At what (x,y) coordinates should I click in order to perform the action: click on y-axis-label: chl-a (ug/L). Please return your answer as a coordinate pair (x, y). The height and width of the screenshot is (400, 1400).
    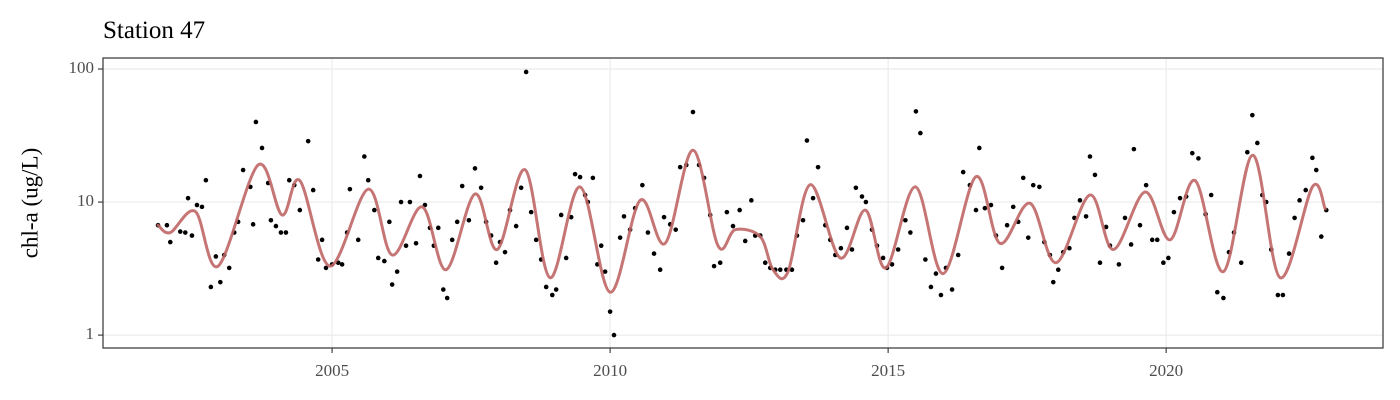
    Looking at the image, I should click on (29, 203).